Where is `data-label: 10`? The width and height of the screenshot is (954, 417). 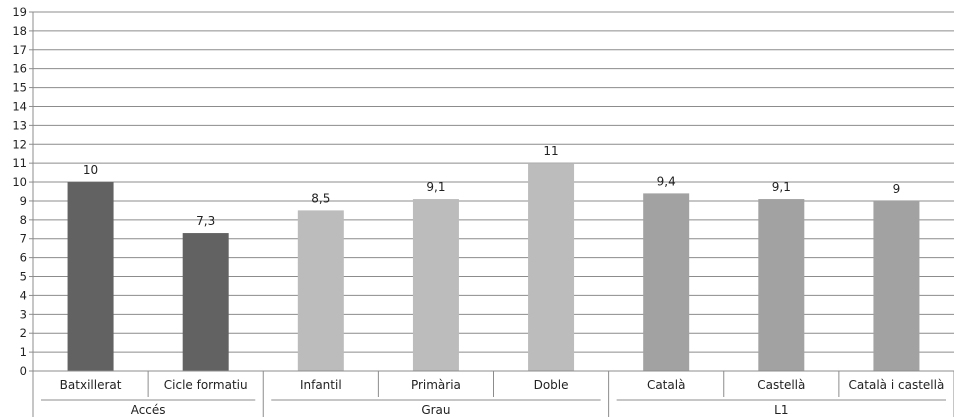
data-label: 10 is located at coordinates (90, 170).